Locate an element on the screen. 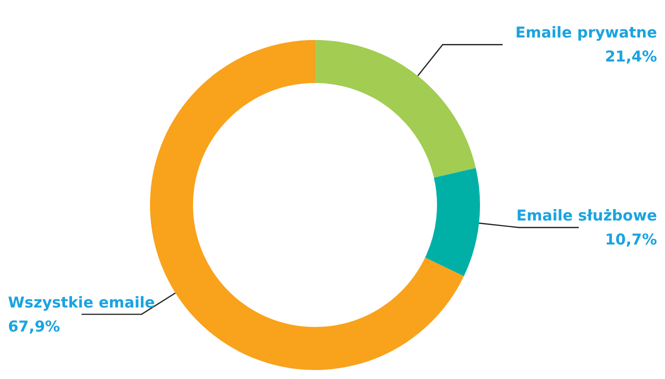 This screenshot has height=379, width=665. data-label: 67,9% is located at coordinates (34, 326).